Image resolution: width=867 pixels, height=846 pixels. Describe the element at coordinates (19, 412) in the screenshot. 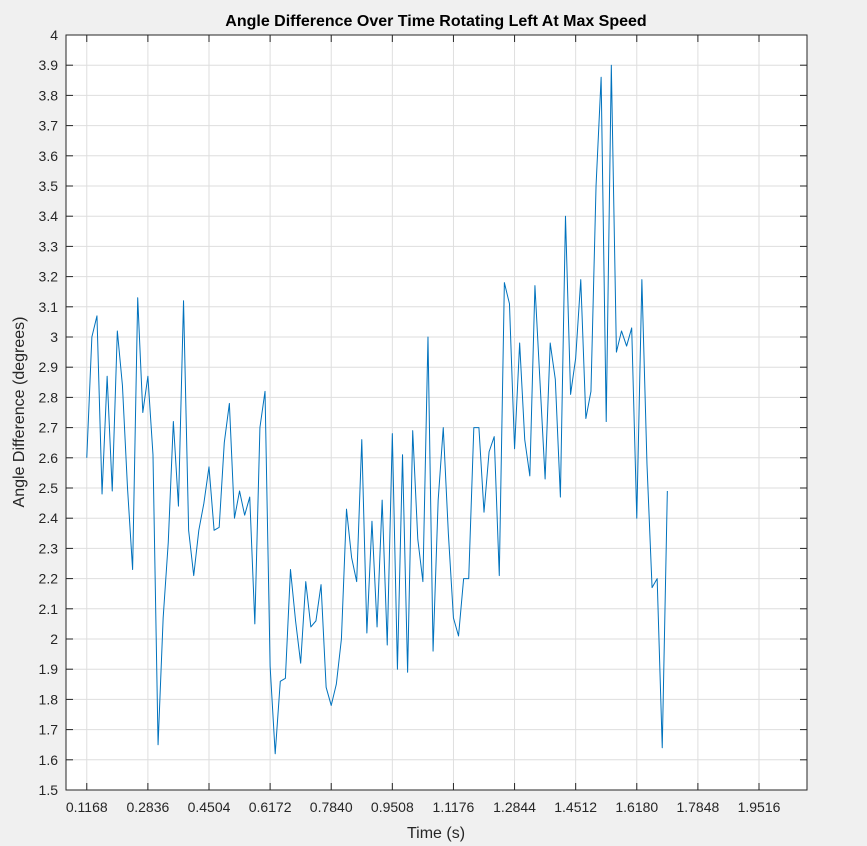

I see `y-axis-label: Angle Difference (degrees)` at that location.